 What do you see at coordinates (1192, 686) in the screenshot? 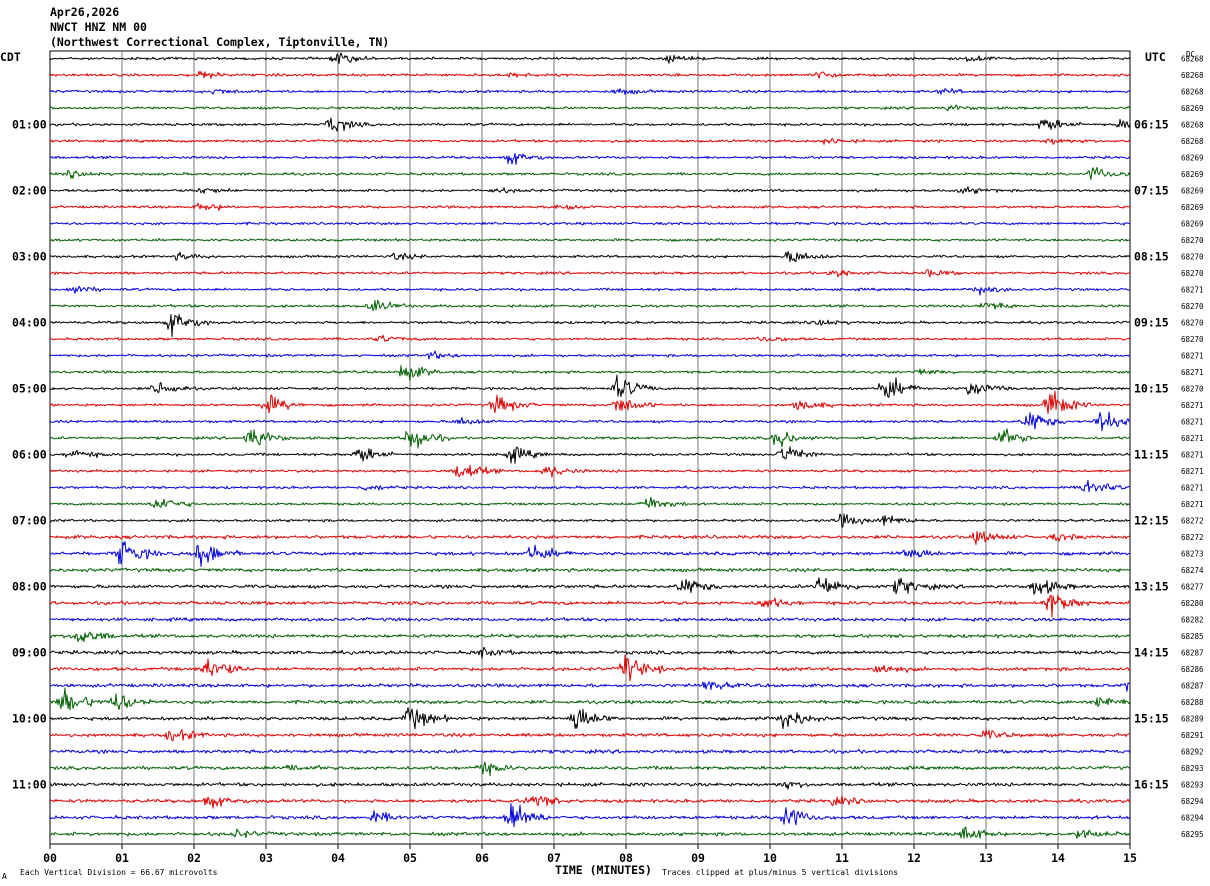
I see `dc-offset-label: 68287` at bounding box center [1192, 686].